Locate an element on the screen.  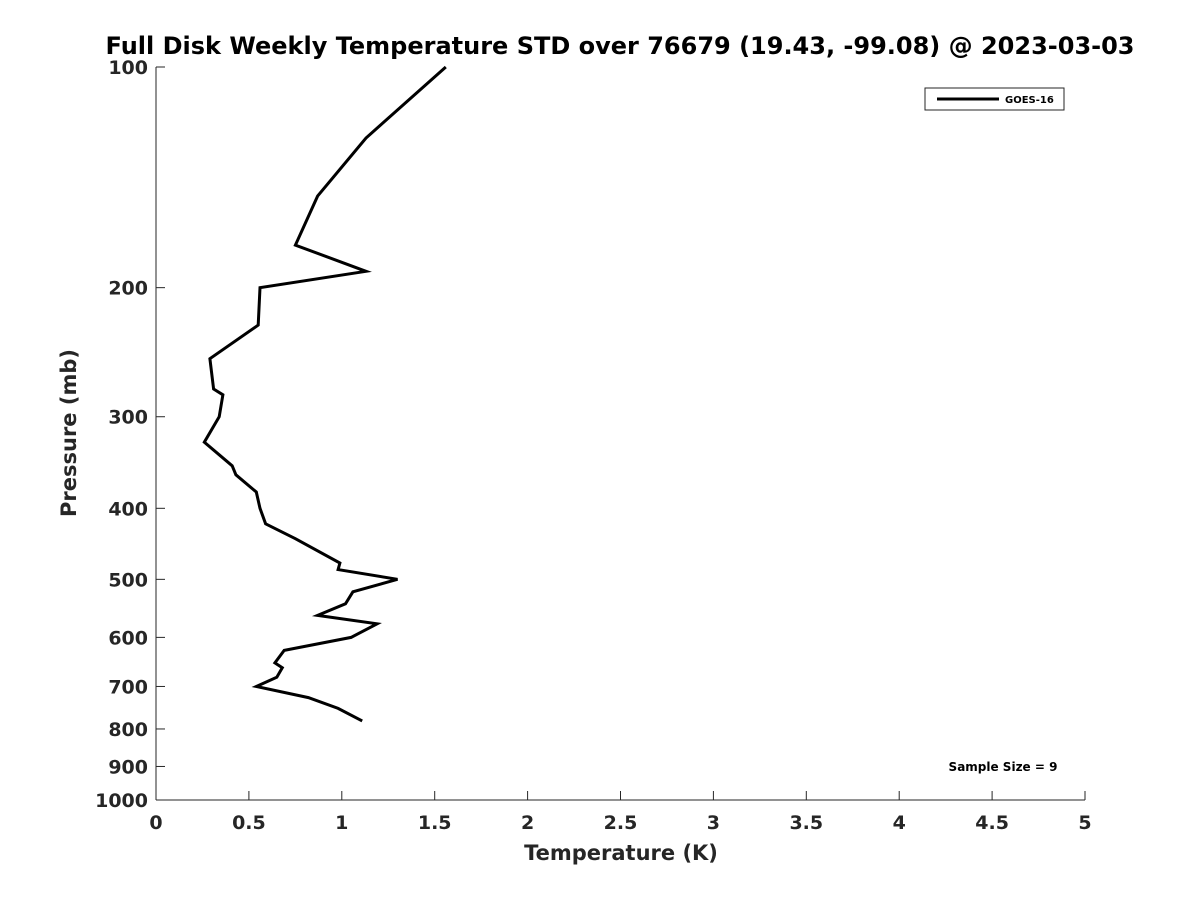
y-tick-label: 1000 is located at coordinates (121, 801).